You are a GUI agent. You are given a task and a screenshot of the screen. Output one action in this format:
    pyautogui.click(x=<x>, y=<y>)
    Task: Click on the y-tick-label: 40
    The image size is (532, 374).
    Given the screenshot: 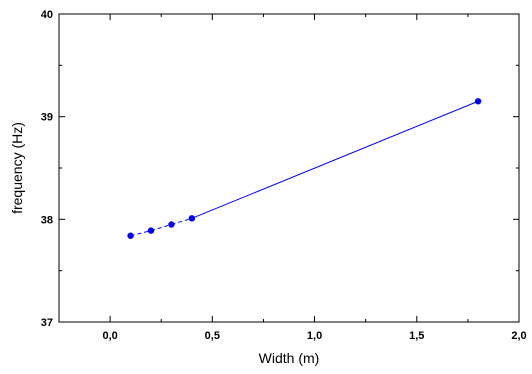 What is the action you would take?
    pyautogui.click(x=47, y=15)
    